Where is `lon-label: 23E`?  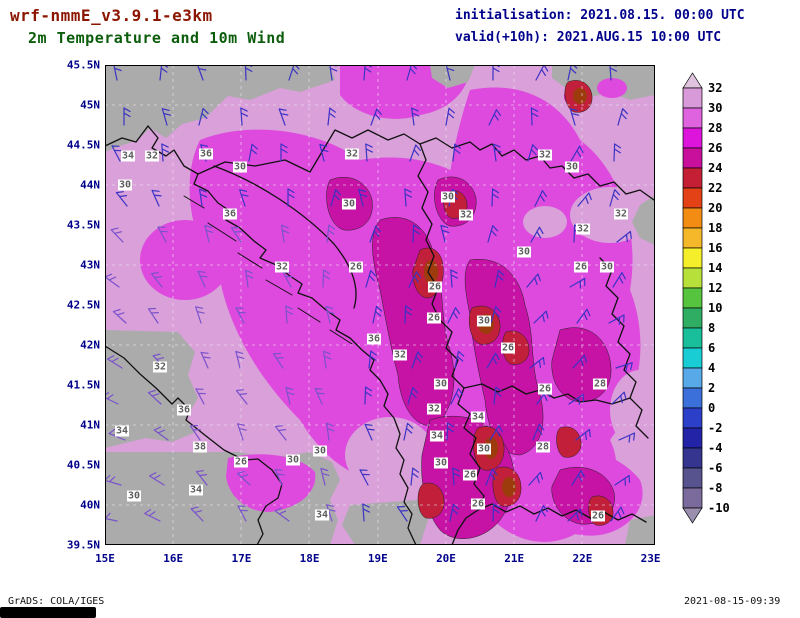 lon-label: 23E is located at coordinates (650, 558).